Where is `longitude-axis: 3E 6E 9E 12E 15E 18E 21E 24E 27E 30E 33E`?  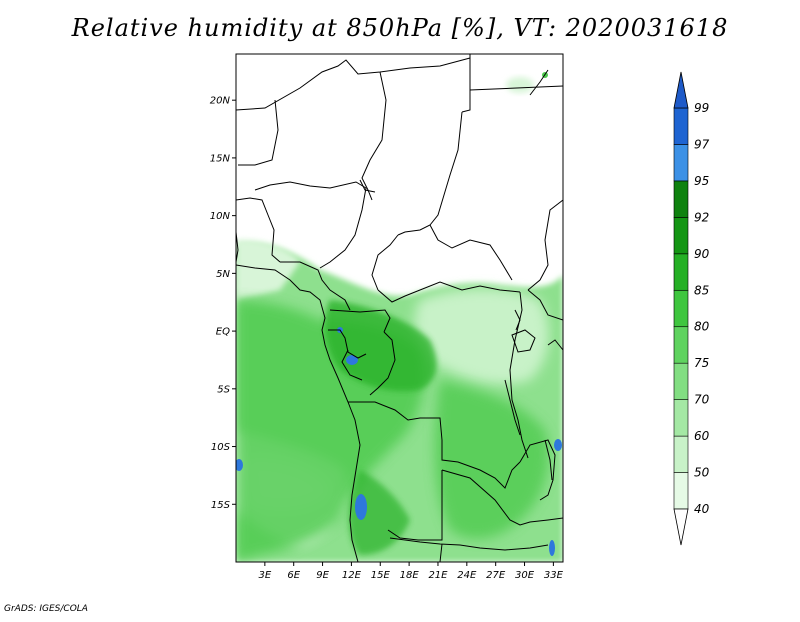
longitude-axis: 3E 6E 9E 12E 15E 18E 21E 24E 27E 30E 33E is located at coordinates (411, 571).